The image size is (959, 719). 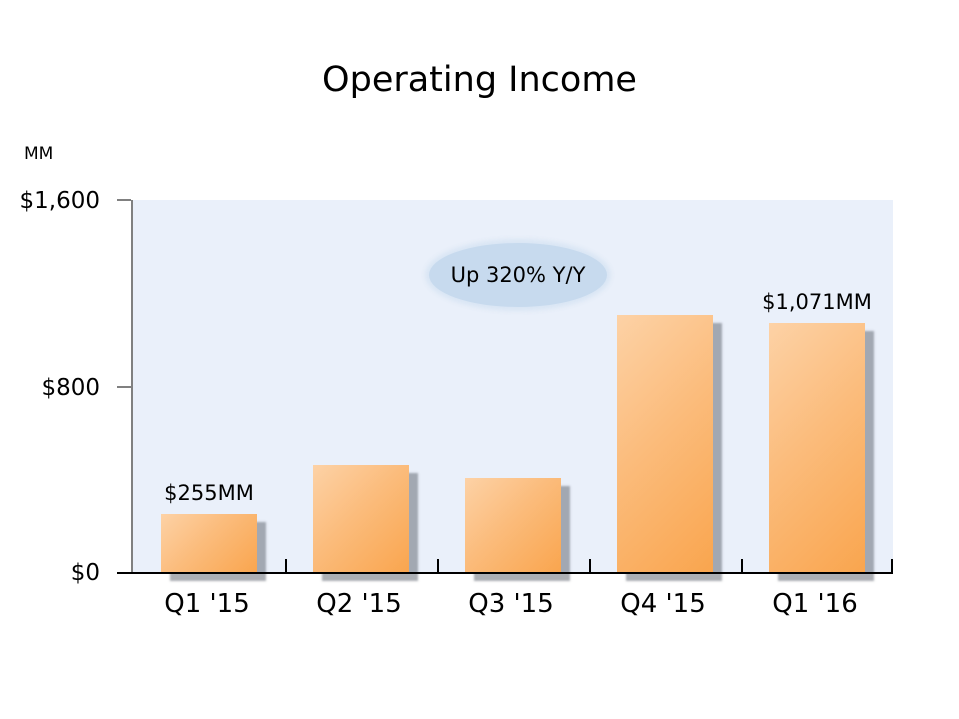 I want to click on annotation-text: Up 320% Y/Y, so click(x=518, y=275).